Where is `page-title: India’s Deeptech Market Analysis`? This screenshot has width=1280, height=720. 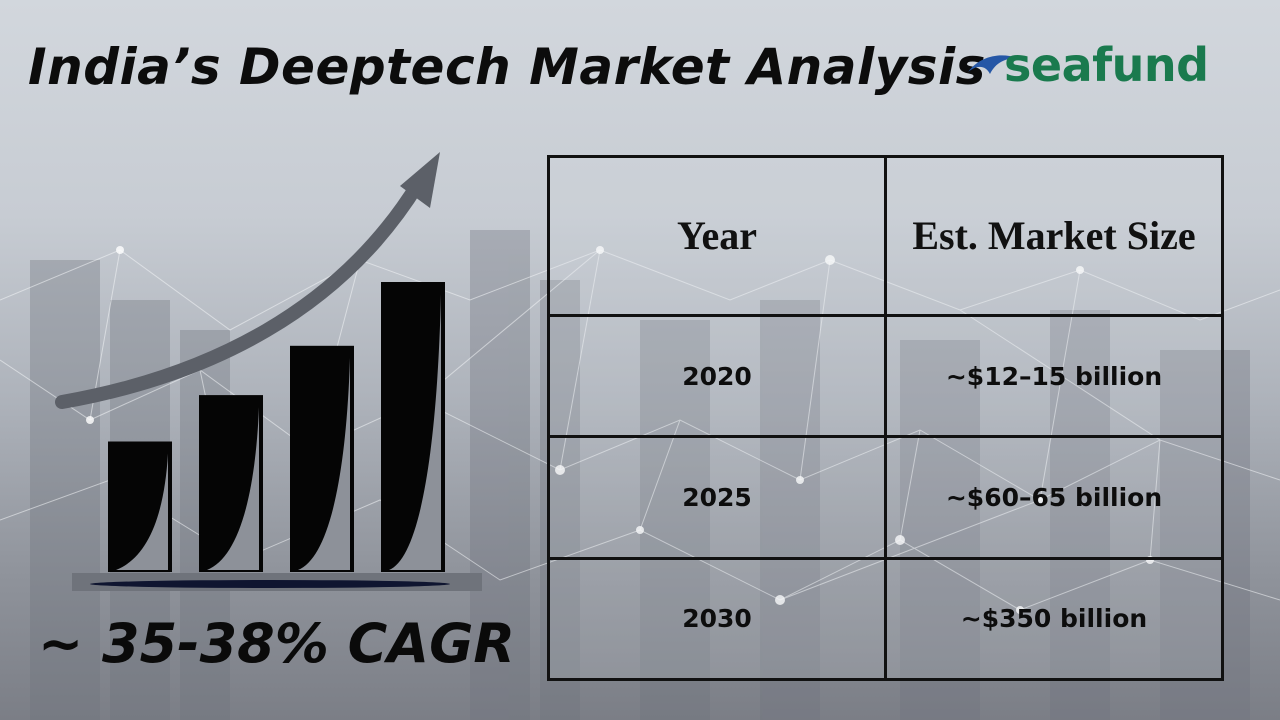
page-title: India’s Deeptech Market Analysis is located at coordinates (507, 67).